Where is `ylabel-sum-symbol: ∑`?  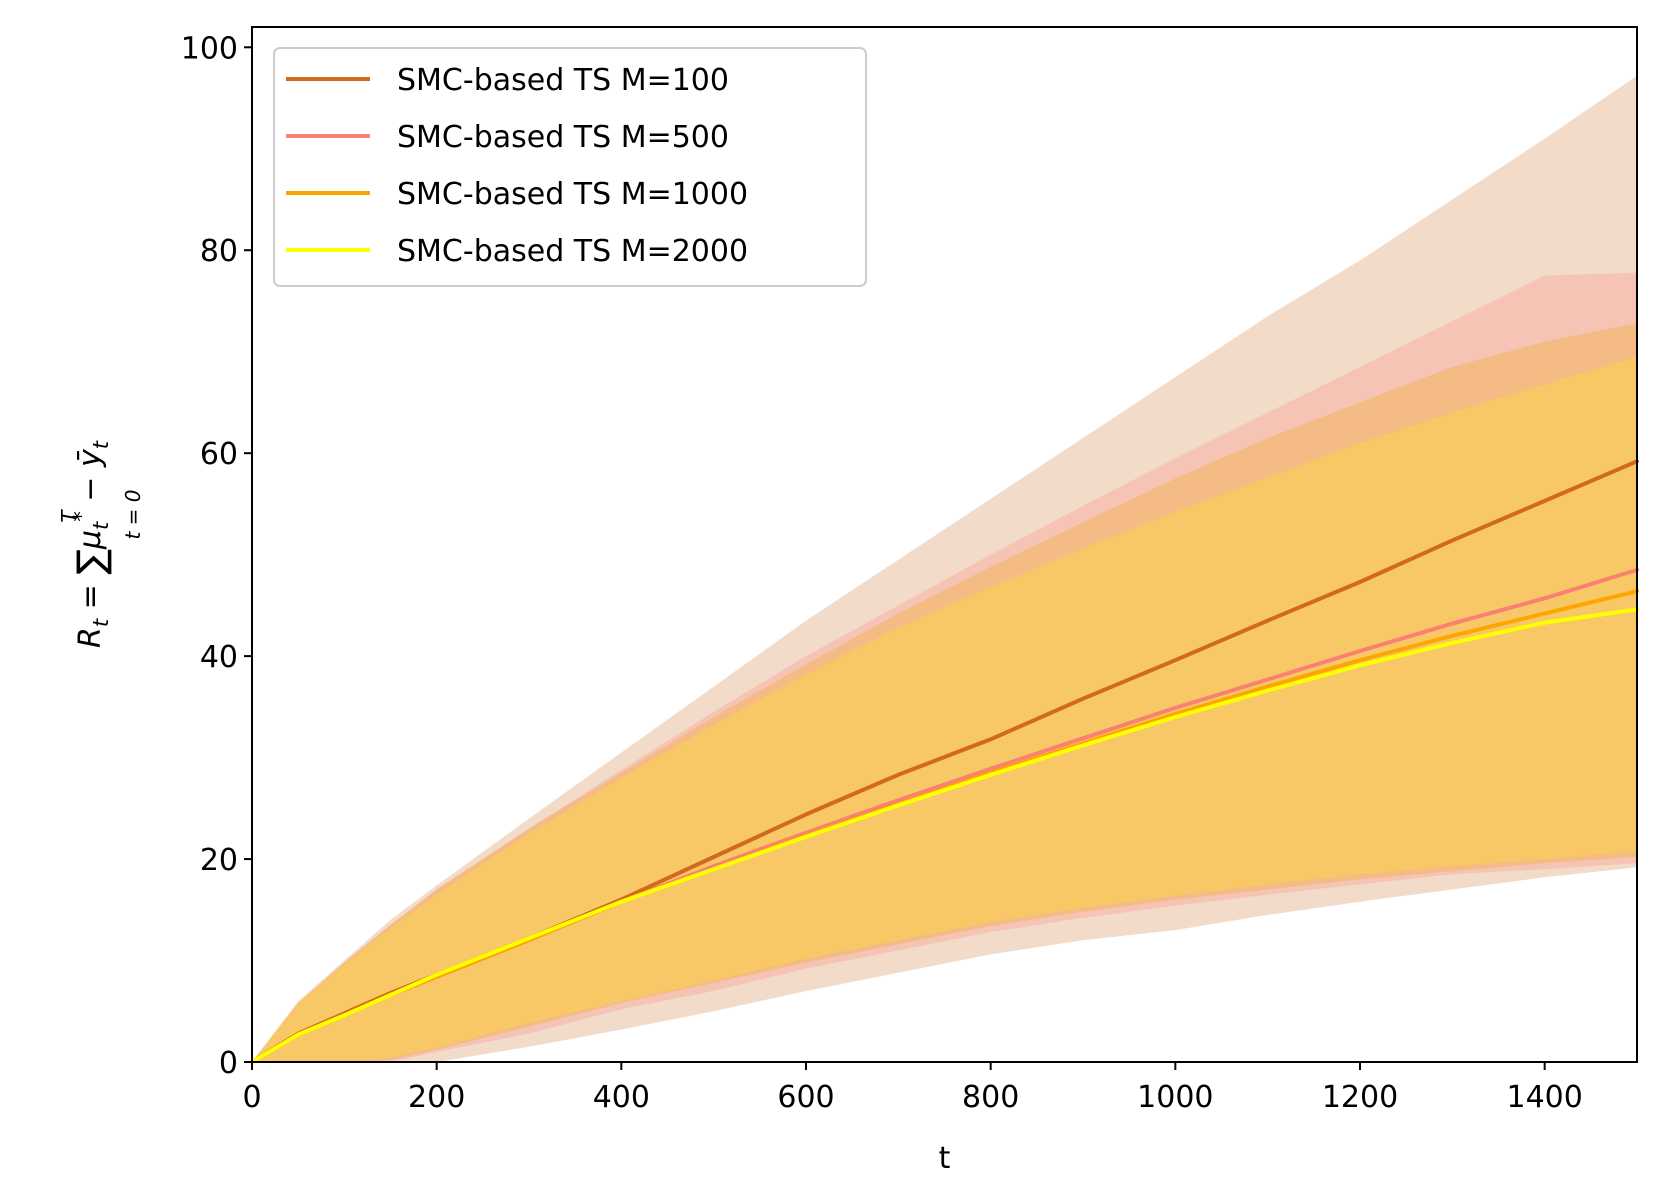 ylabel-sum-symbol: ∑ is located at coordinates (91, 562).